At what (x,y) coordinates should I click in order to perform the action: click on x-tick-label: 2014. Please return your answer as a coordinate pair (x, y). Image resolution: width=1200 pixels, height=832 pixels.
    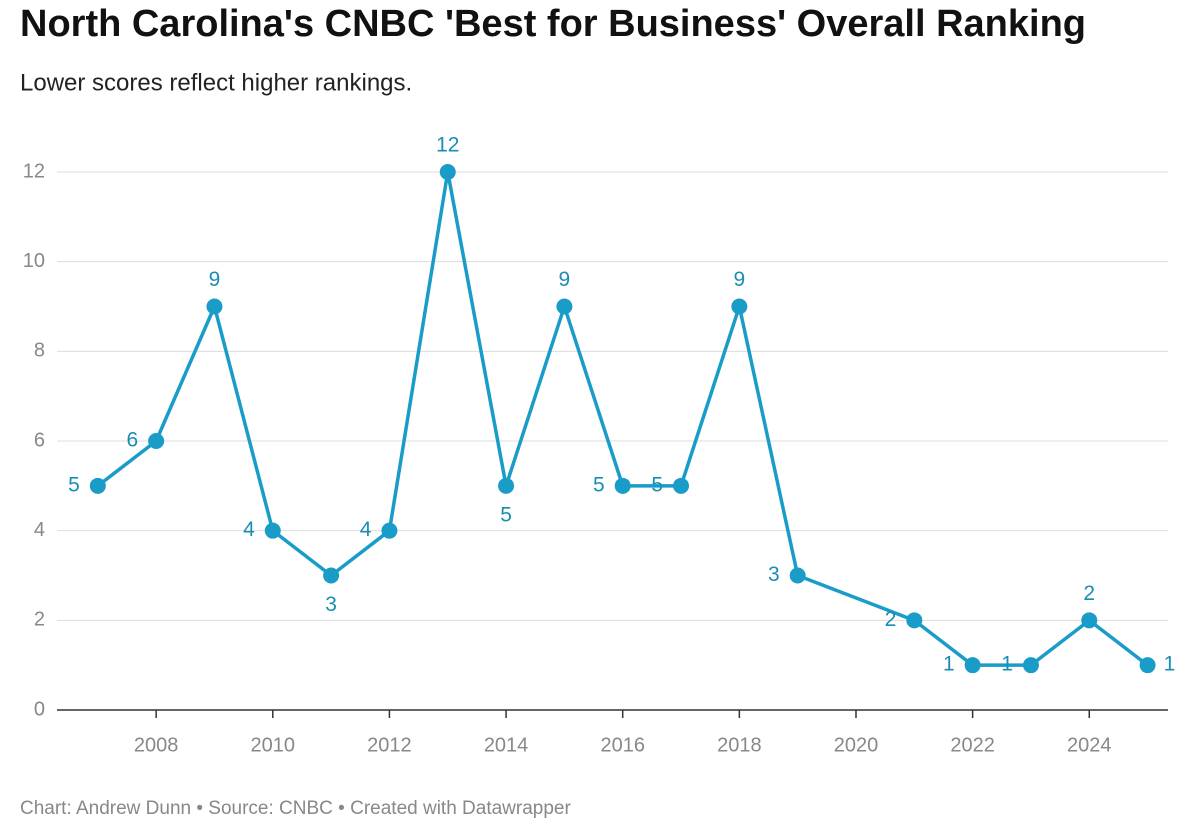
    Looking at the image, I should click on (506, 745).